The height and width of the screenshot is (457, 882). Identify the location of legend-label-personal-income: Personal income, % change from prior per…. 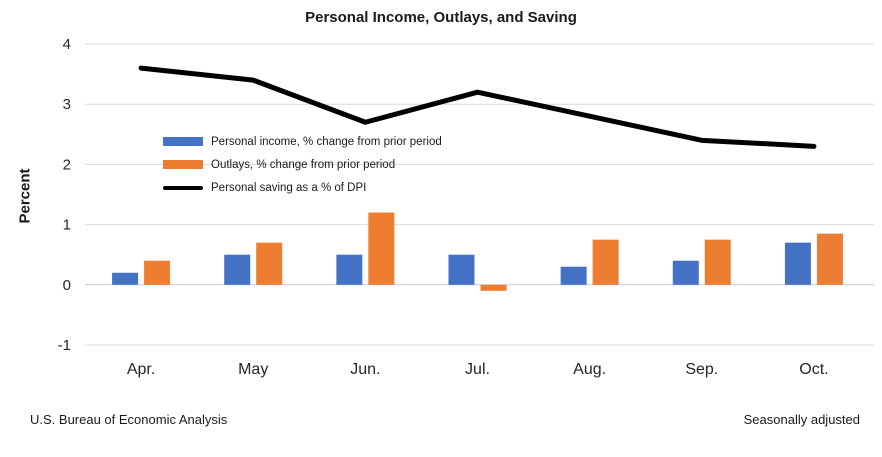
(326, 141).